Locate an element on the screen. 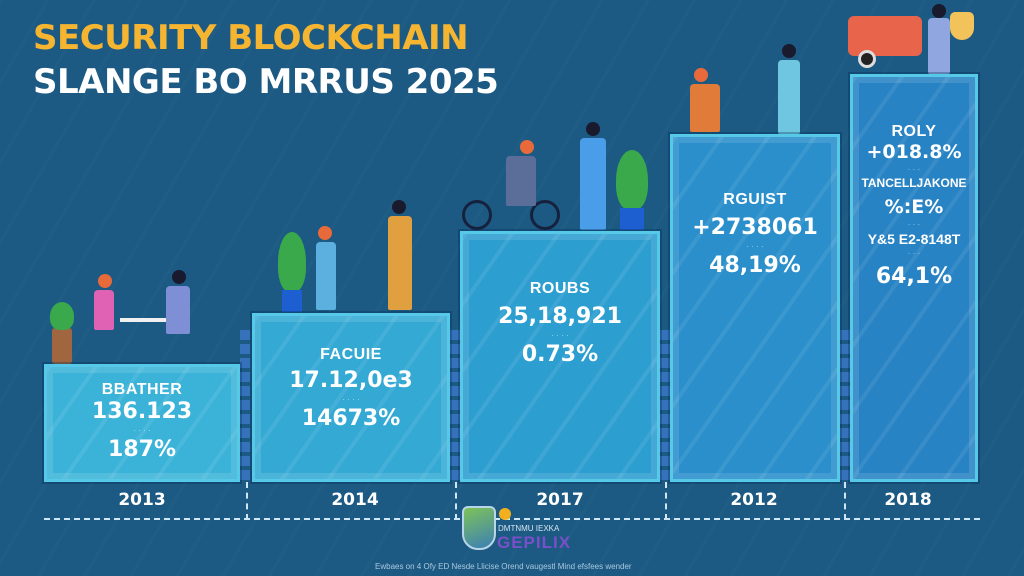  title-line-2: SLANGE BO MRRUS 2025 is located at coordinates (266, 82).